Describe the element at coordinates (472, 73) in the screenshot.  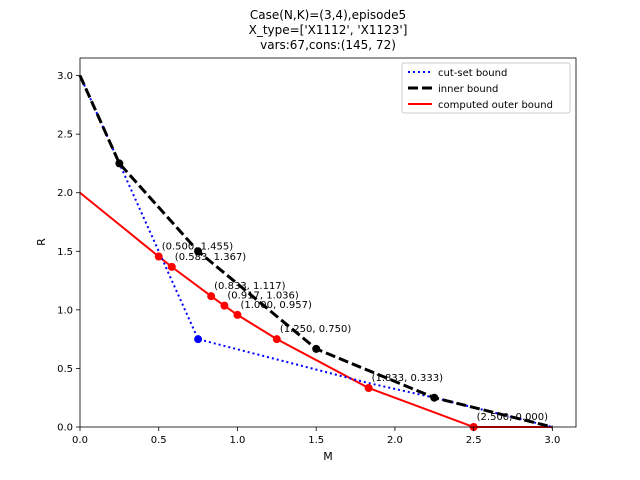
I see `legend-label-cut-set: cut-set bound` at that location.